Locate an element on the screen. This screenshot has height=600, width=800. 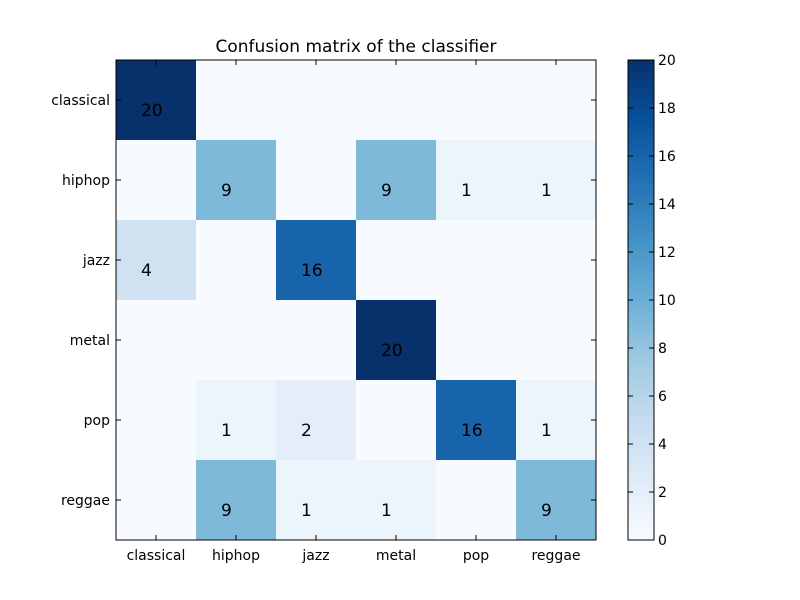
cell-value-hiphop-hiphop: 9 is located at coordinates (226, 191).